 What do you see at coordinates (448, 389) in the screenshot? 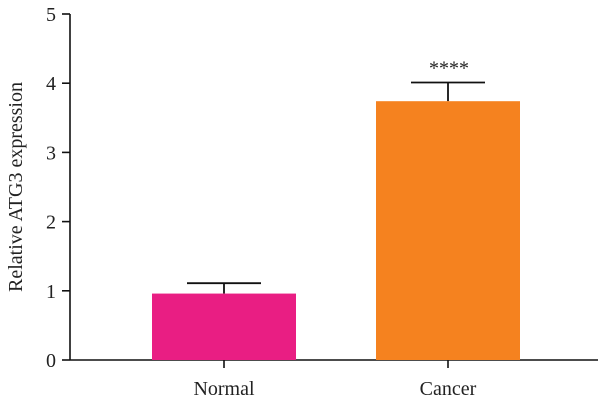
I see `x-tick-label: Cancer` at bounding box center [448, 389].